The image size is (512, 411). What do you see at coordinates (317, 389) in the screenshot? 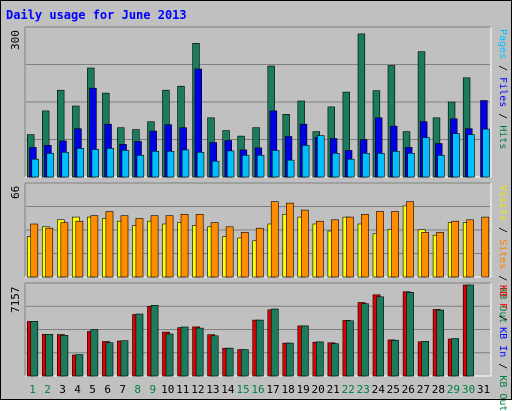
I see `x-tick-label: 20` at bounding box center [317, 389].